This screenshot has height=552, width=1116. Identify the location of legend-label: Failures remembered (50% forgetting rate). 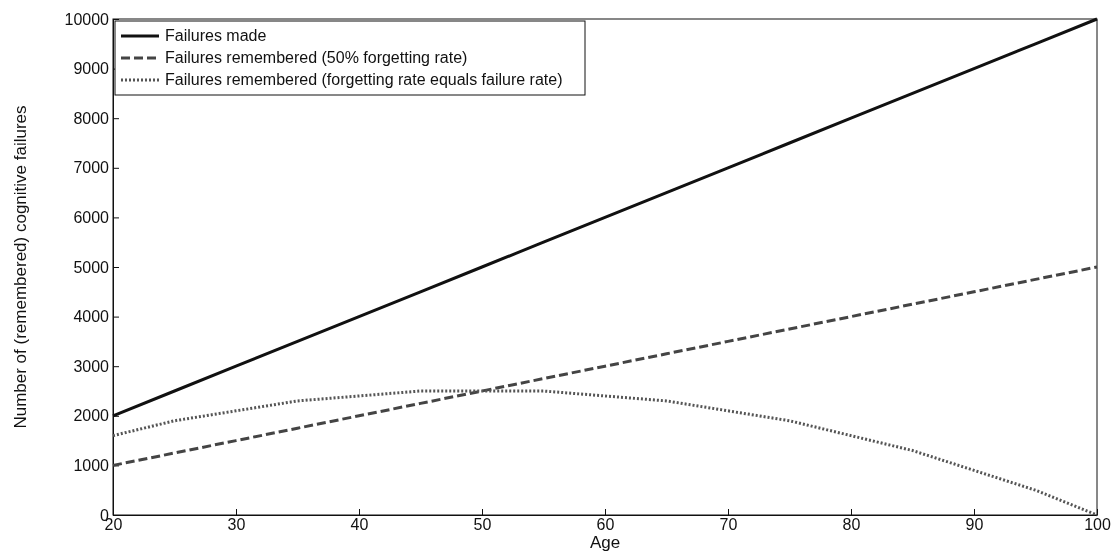
(316, 57).